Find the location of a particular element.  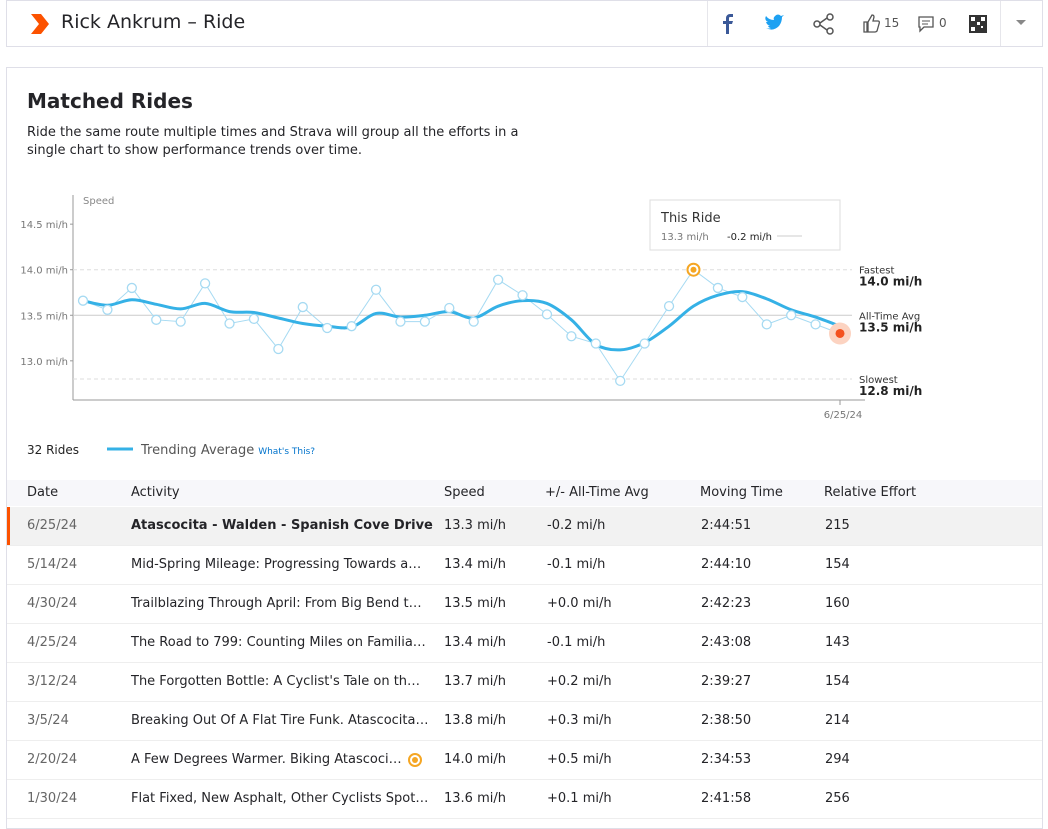

table-cell: 4/25/24 is located at coordinates (52, 642).